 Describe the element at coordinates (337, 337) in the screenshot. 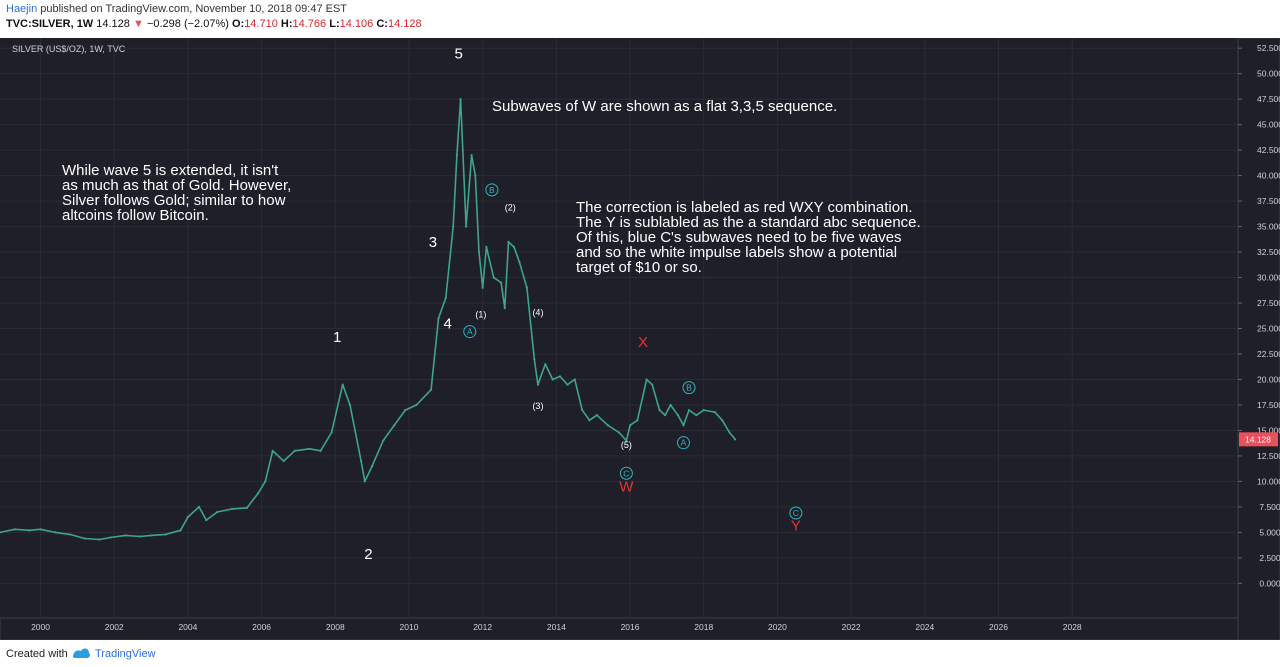

I see `wave-label: 1` at that location.